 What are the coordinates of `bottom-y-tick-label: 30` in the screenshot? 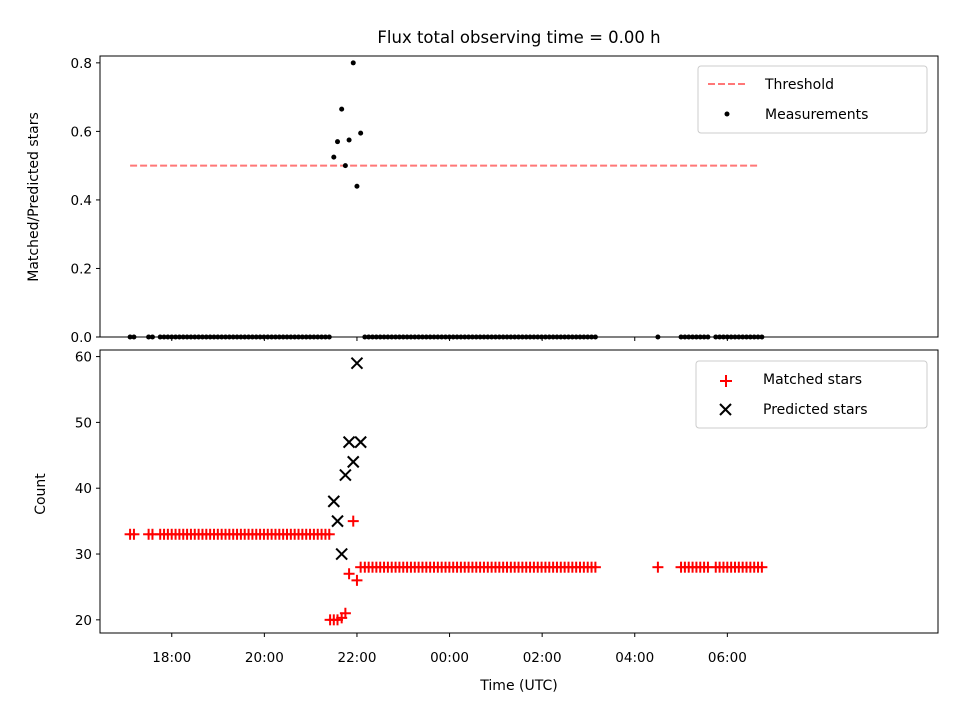 It's located at (83, 555).